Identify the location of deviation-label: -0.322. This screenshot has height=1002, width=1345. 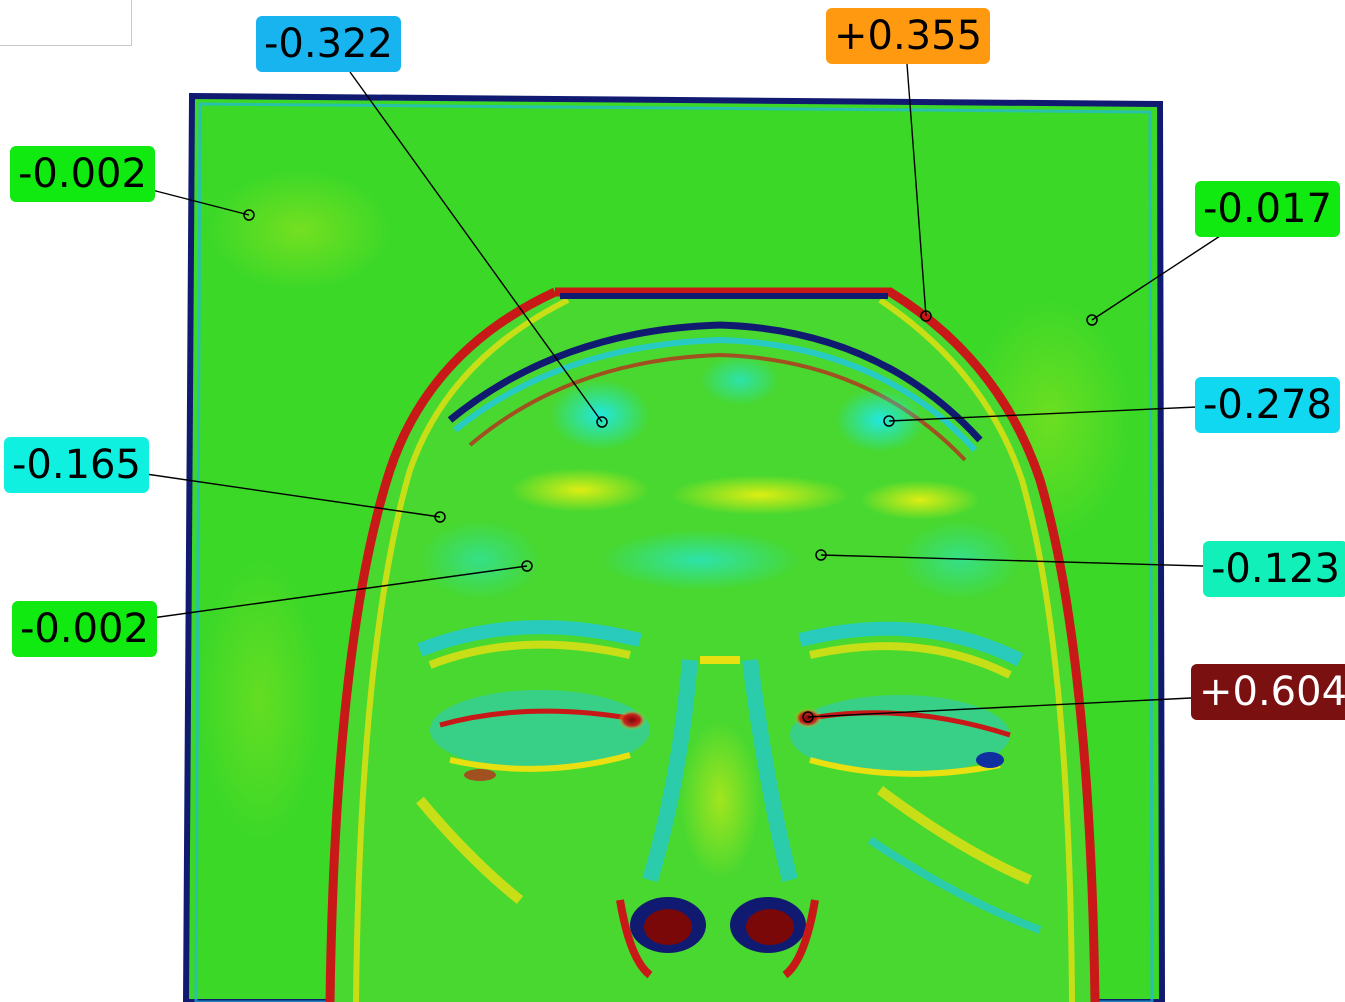
(328, 44).